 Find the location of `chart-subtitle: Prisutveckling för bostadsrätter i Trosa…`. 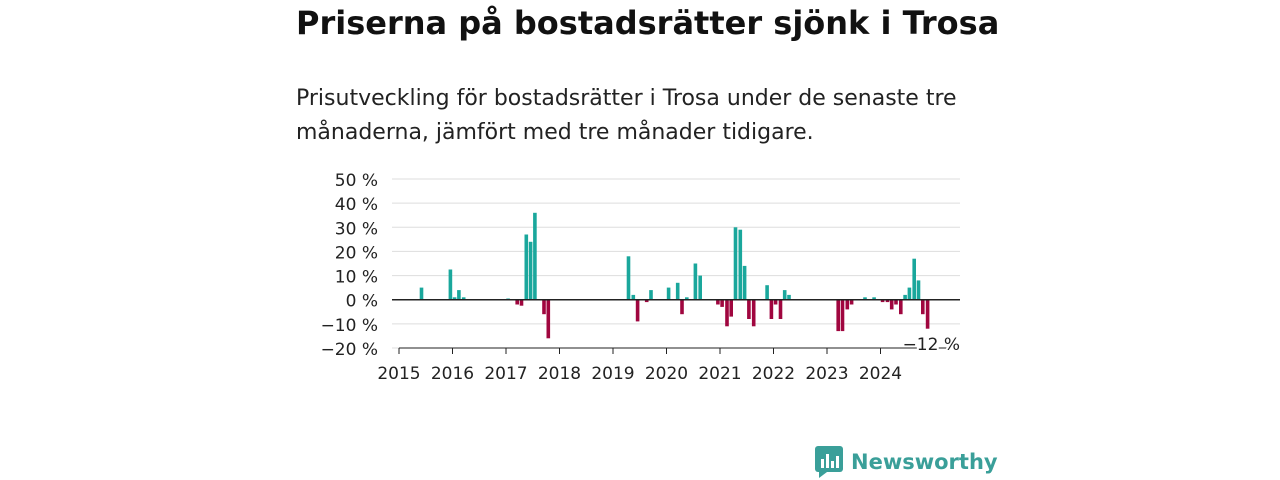

chart-subtitle: Prisutveckling för bostadsrätter i Trosa… is located at coordinates (626, 115).